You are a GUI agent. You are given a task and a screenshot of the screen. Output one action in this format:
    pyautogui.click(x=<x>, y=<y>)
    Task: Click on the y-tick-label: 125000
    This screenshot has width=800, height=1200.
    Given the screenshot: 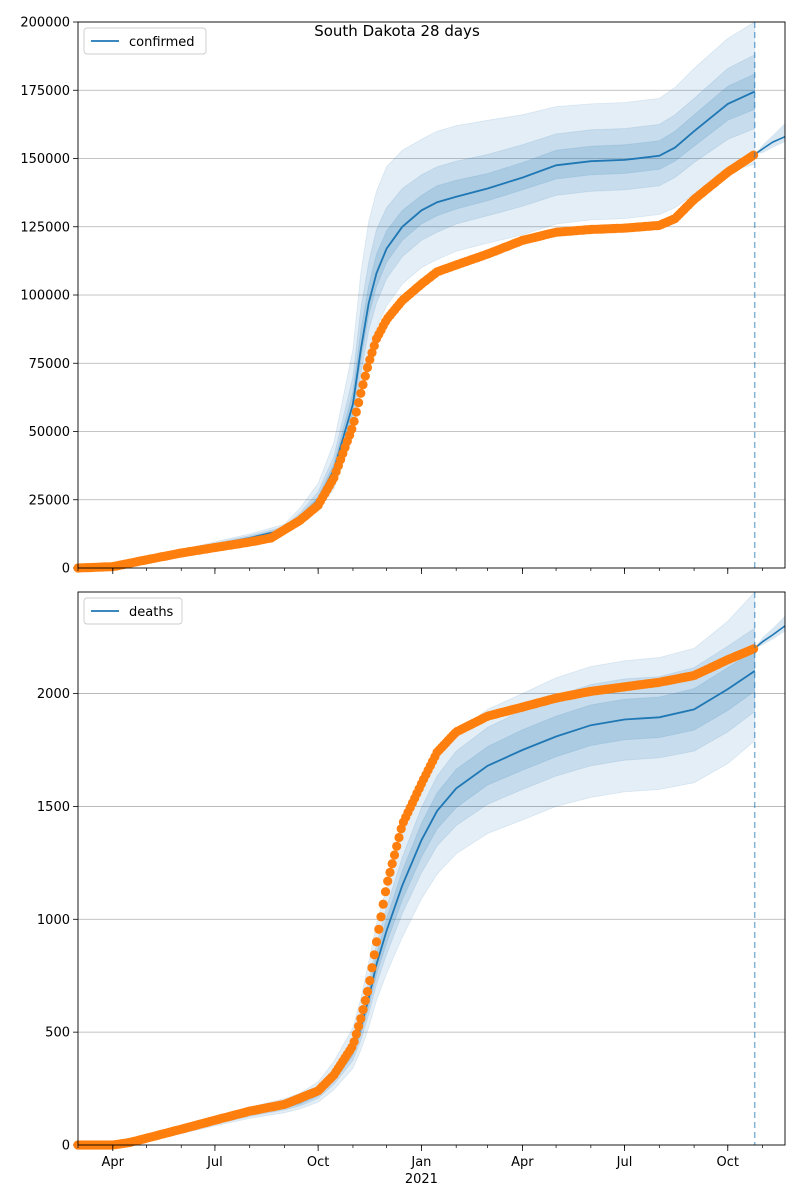 What is the action you would take?
    pyautogui.click(x=45, y=227)
    